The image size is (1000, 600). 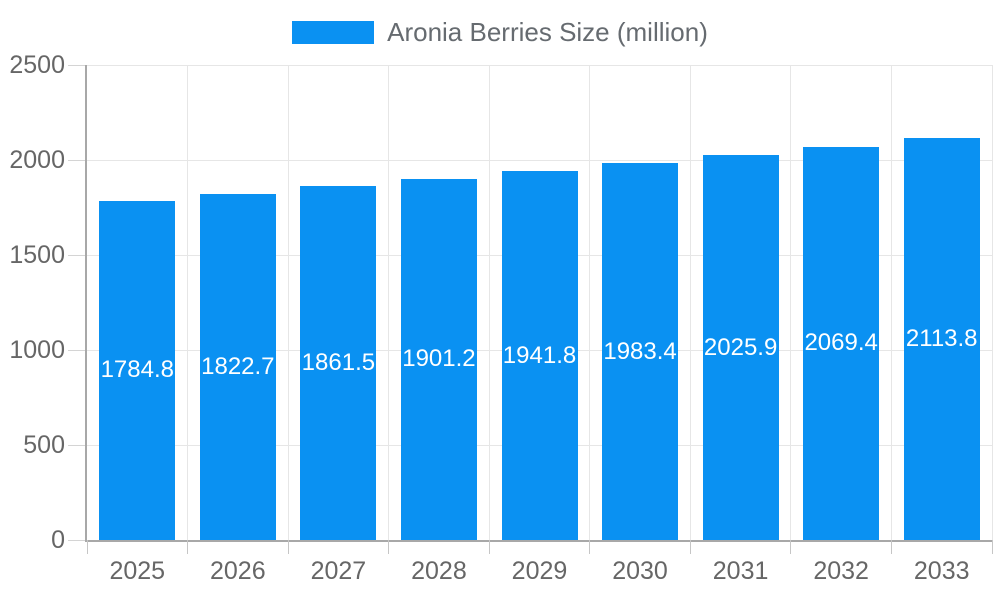 I want to click on bar: 1901.2, so click(x=438, y=359).